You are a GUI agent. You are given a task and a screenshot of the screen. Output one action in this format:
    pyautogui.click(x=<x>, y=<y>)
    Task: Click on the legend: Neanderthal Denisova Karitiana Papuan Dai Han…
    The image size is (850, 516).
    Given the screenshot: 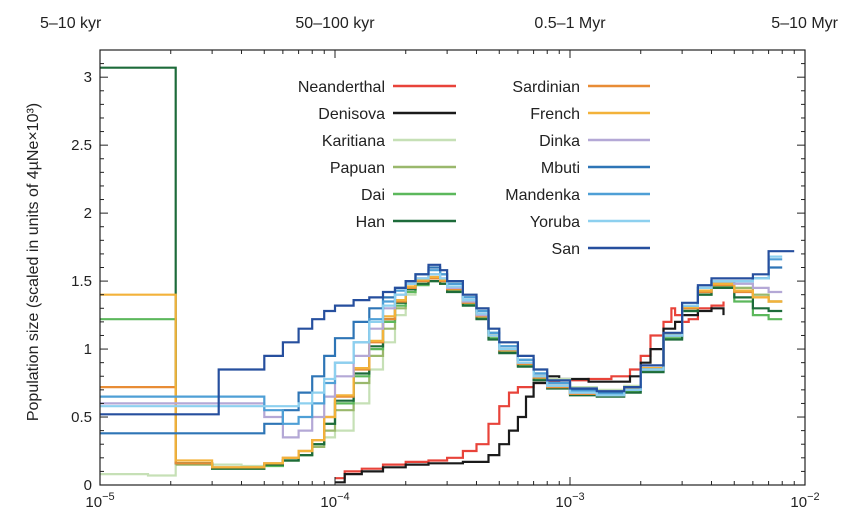 What is the action you would take?
    pyautogui.click(x=474, y=168)
    